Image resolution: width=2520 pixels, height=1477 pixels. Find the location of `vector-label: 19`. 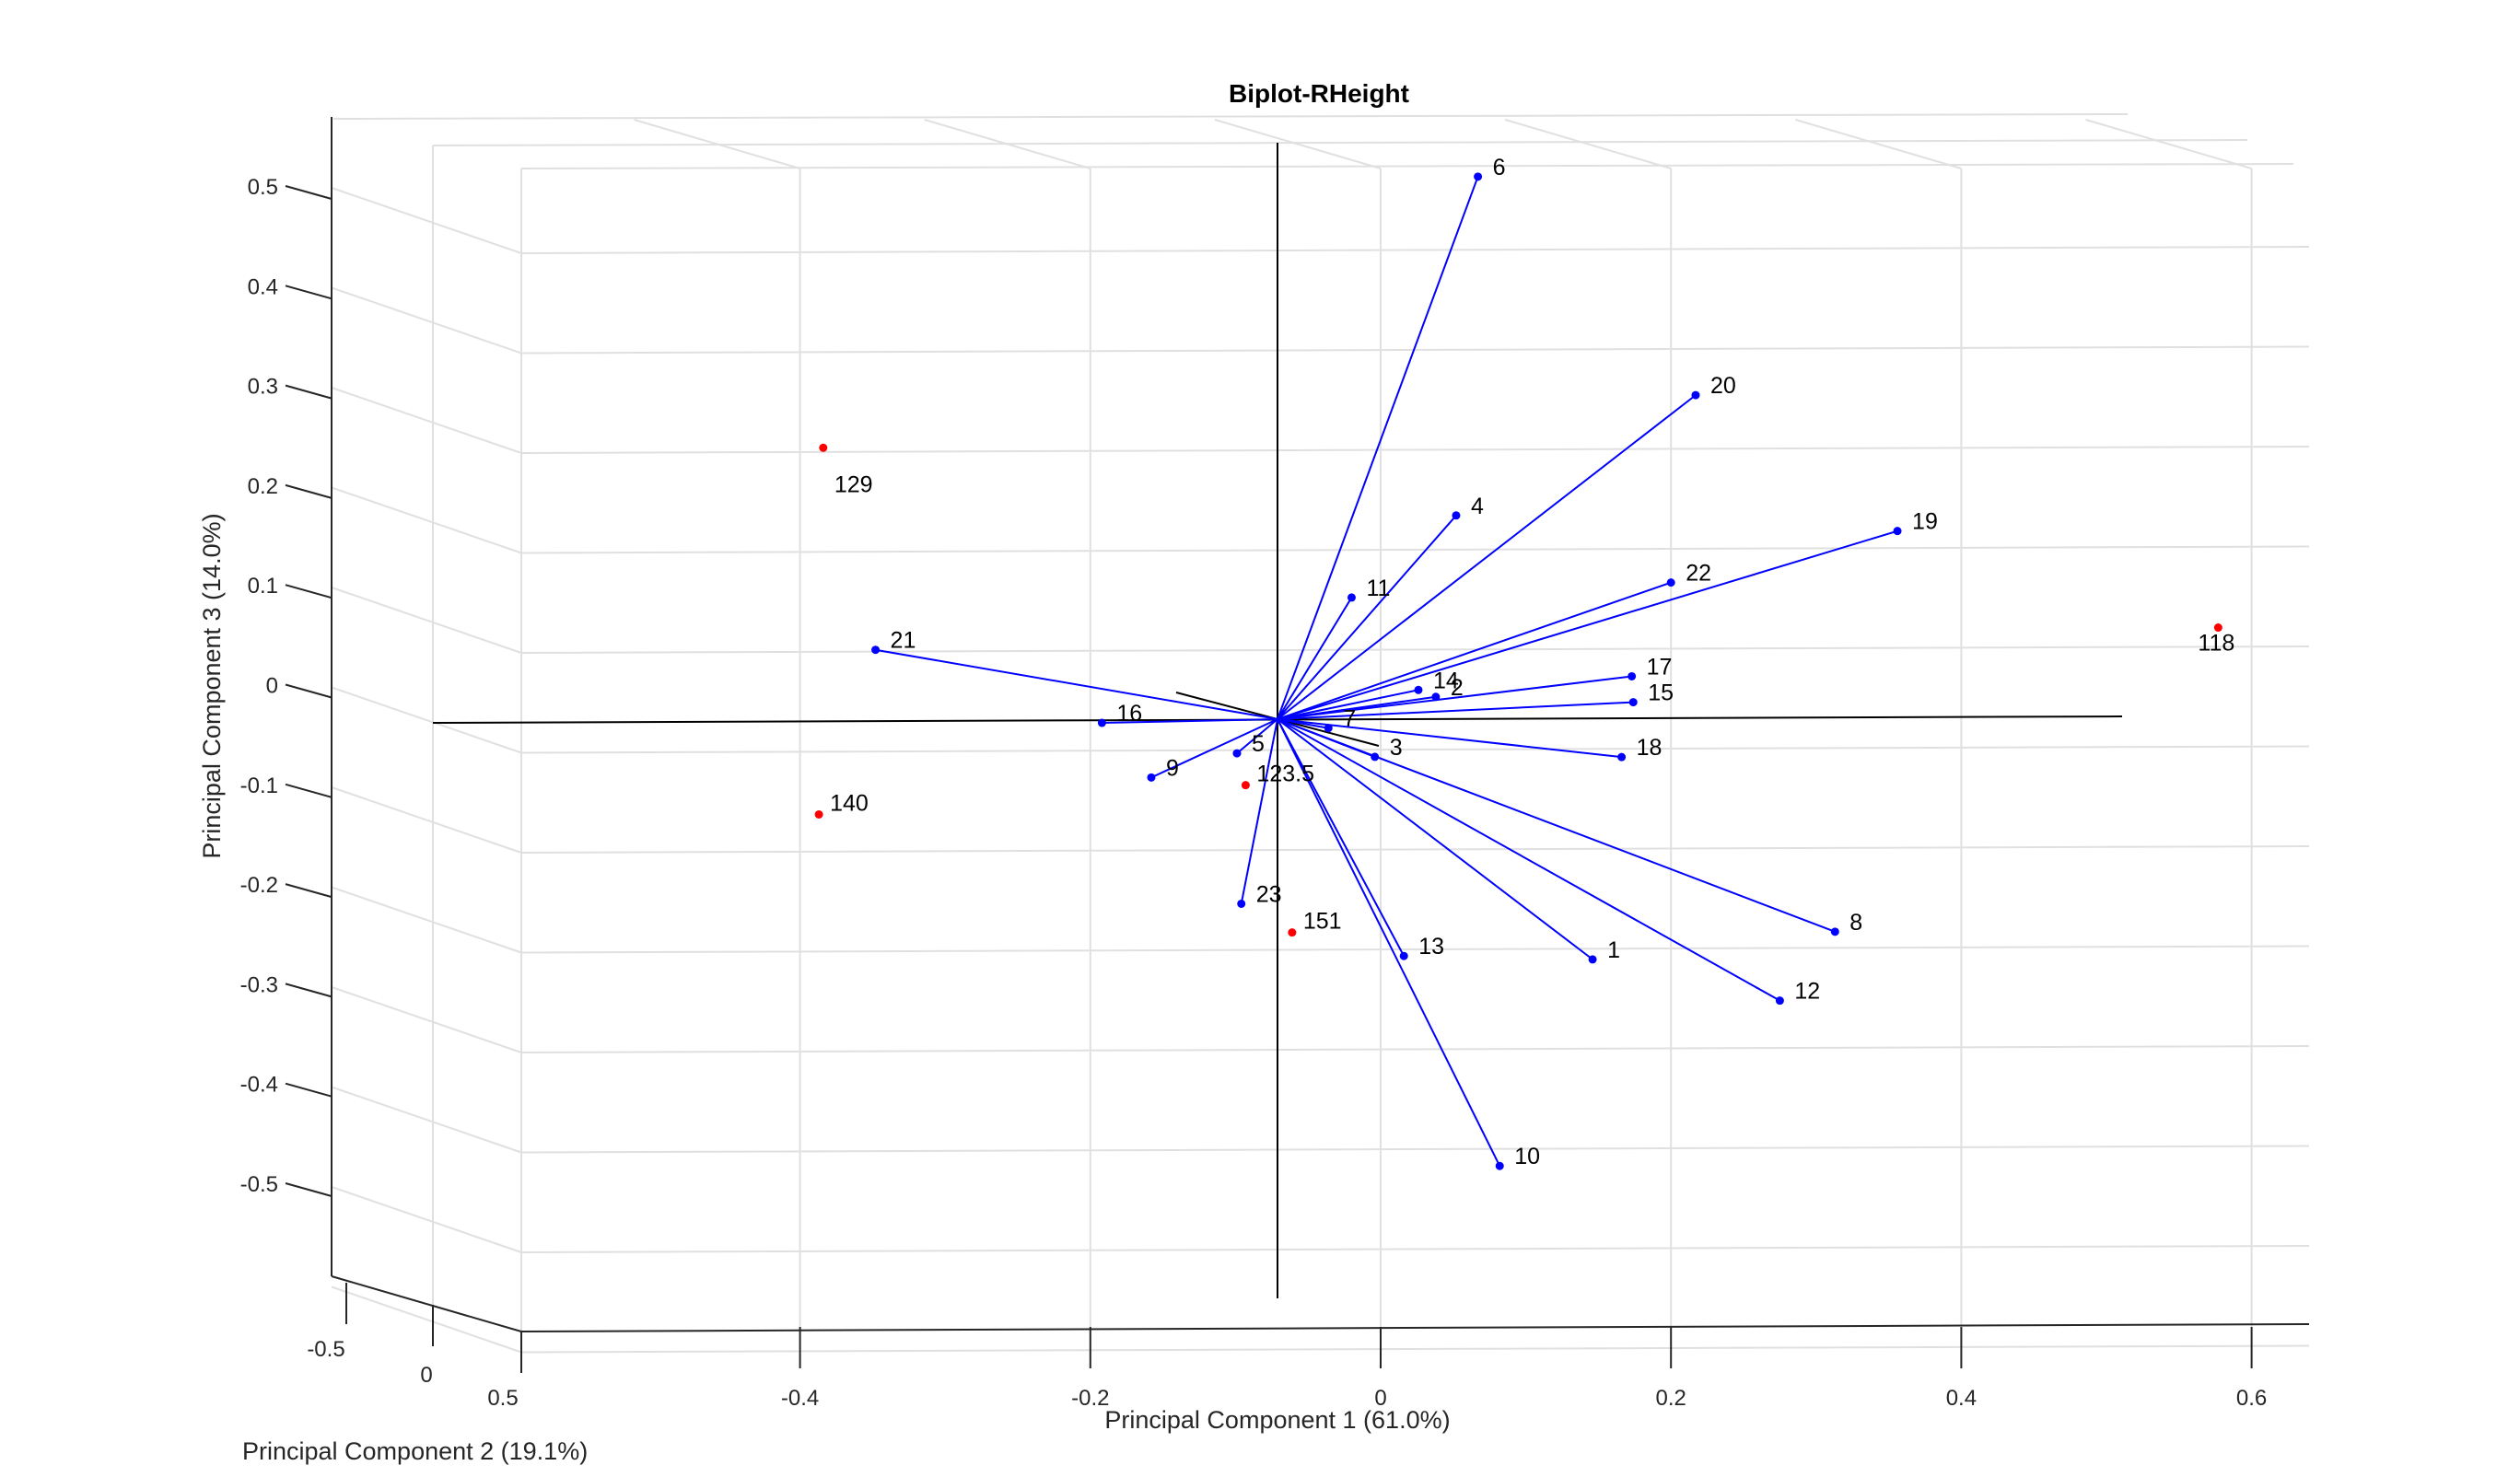

vector-label: 19 is located at coordinates (1925, 522).